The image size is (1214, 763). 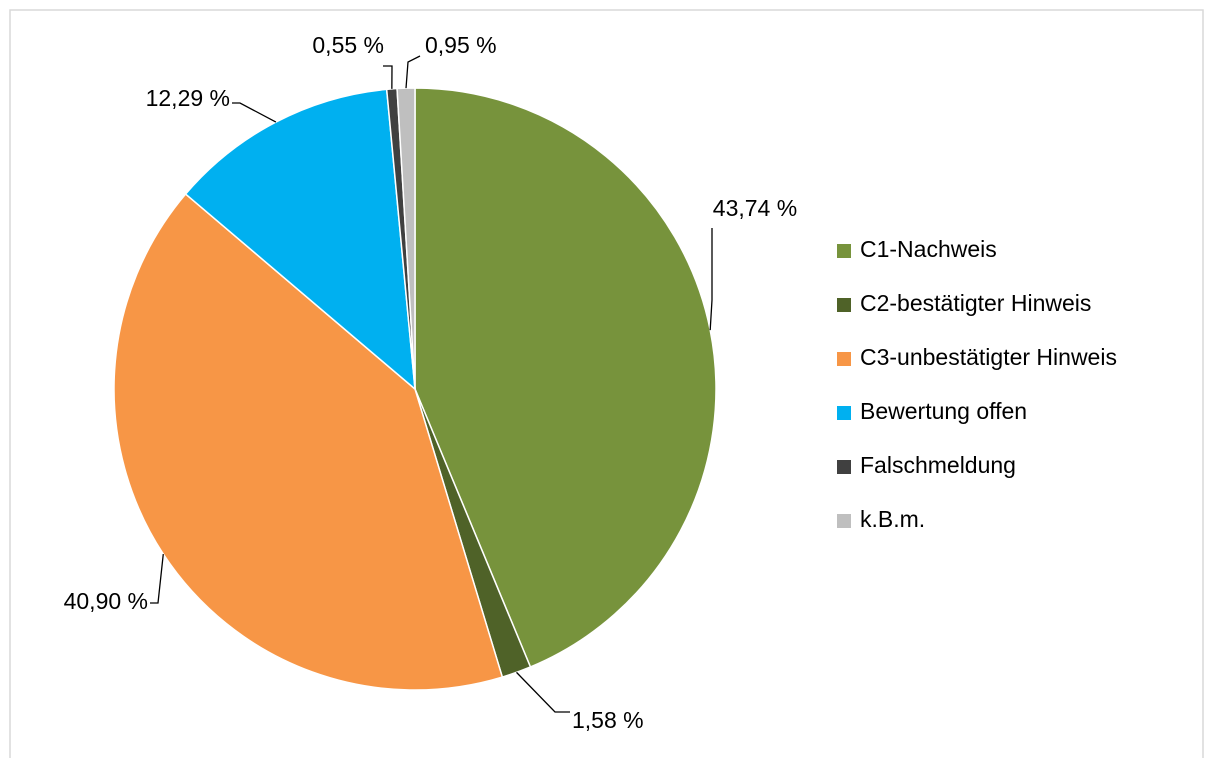 I want to click on data-label: 0,55 %, so click(x=348, y=45).